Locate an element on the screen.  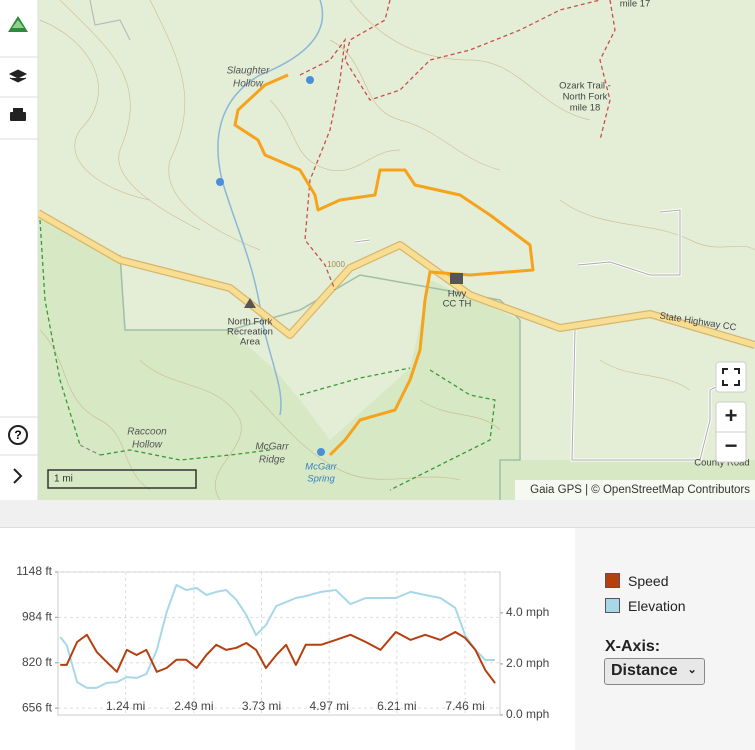
map-label: Raccoon is located at coordinates (147, 432).